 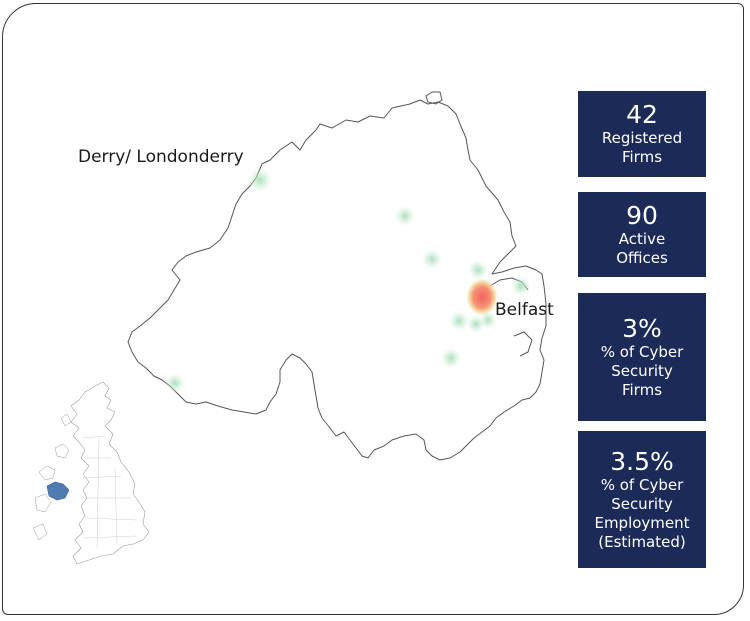 What do you see at coordinates (524, 310) in the screenshot?
I see `city-label-belfast: Belfast` at bounding box center [524, 310].